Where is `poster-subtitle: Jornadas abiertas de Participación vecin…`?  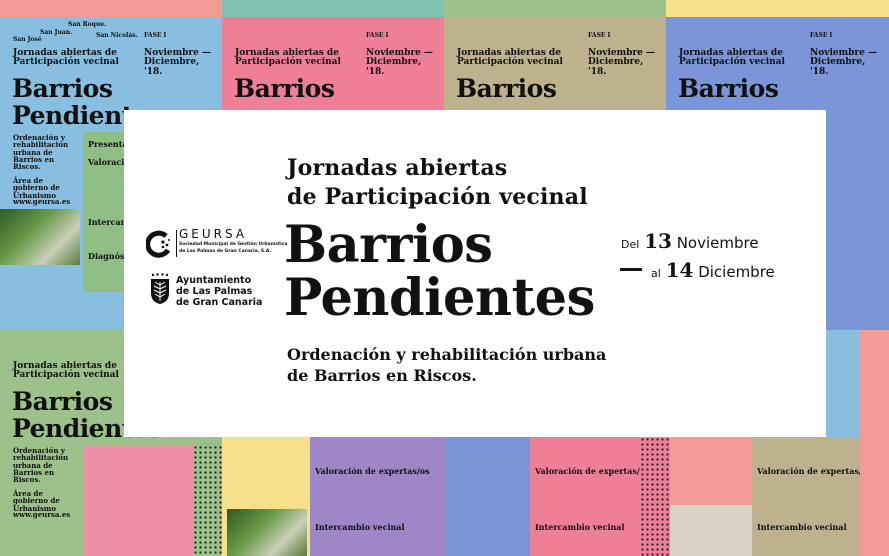
poster-subtitle: Jornadas abiertas de Participación vecin… is located at coordinates (66, 58).